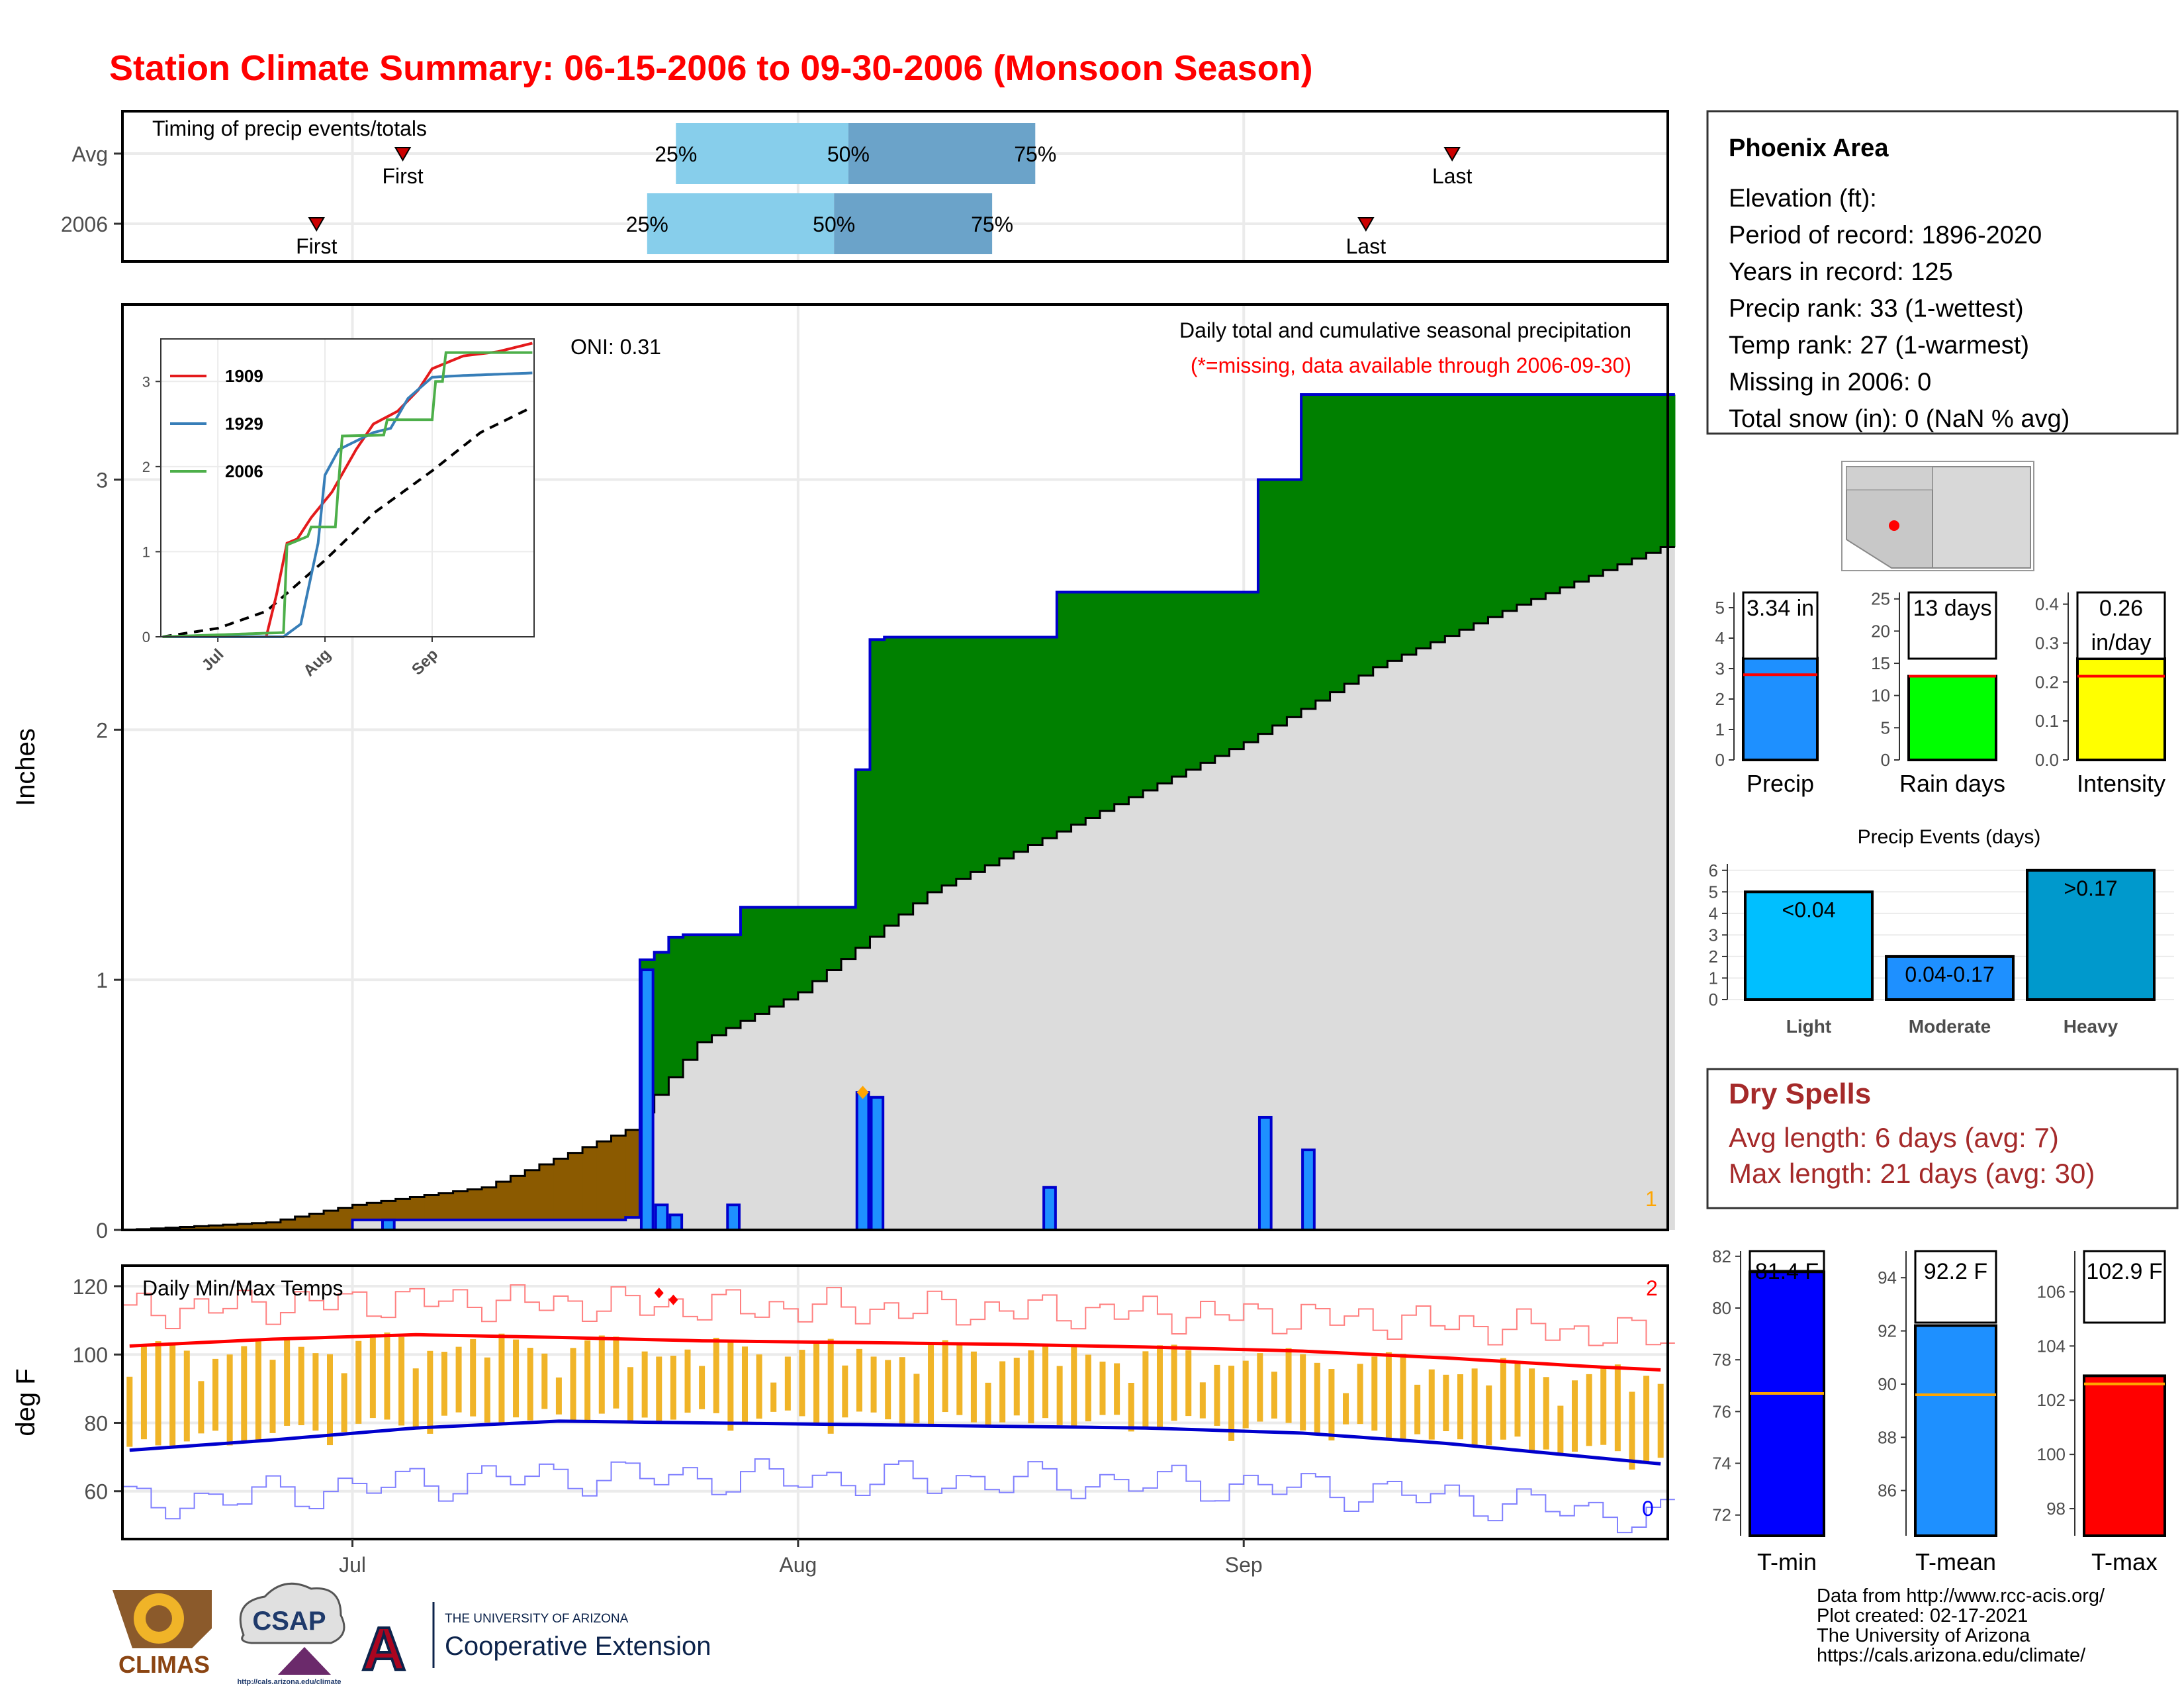 The image size is (2184, 1688). Describe the element at coordinates (659, 1293) in the screenshot. I see `record-high-marker` at that location.